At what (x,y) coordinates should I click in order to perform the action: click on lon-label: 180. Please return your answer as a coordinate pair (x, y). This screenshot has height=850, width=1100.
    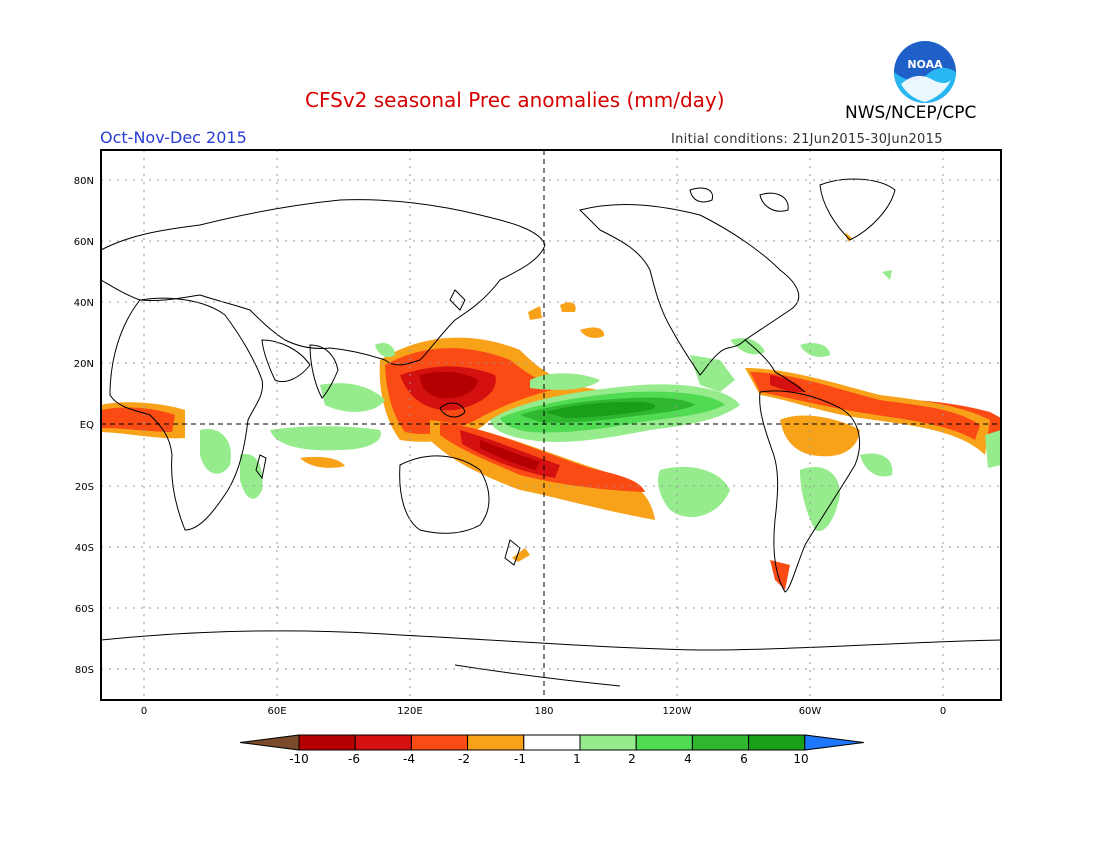
    Looking at the image, I should click on (543, 711).